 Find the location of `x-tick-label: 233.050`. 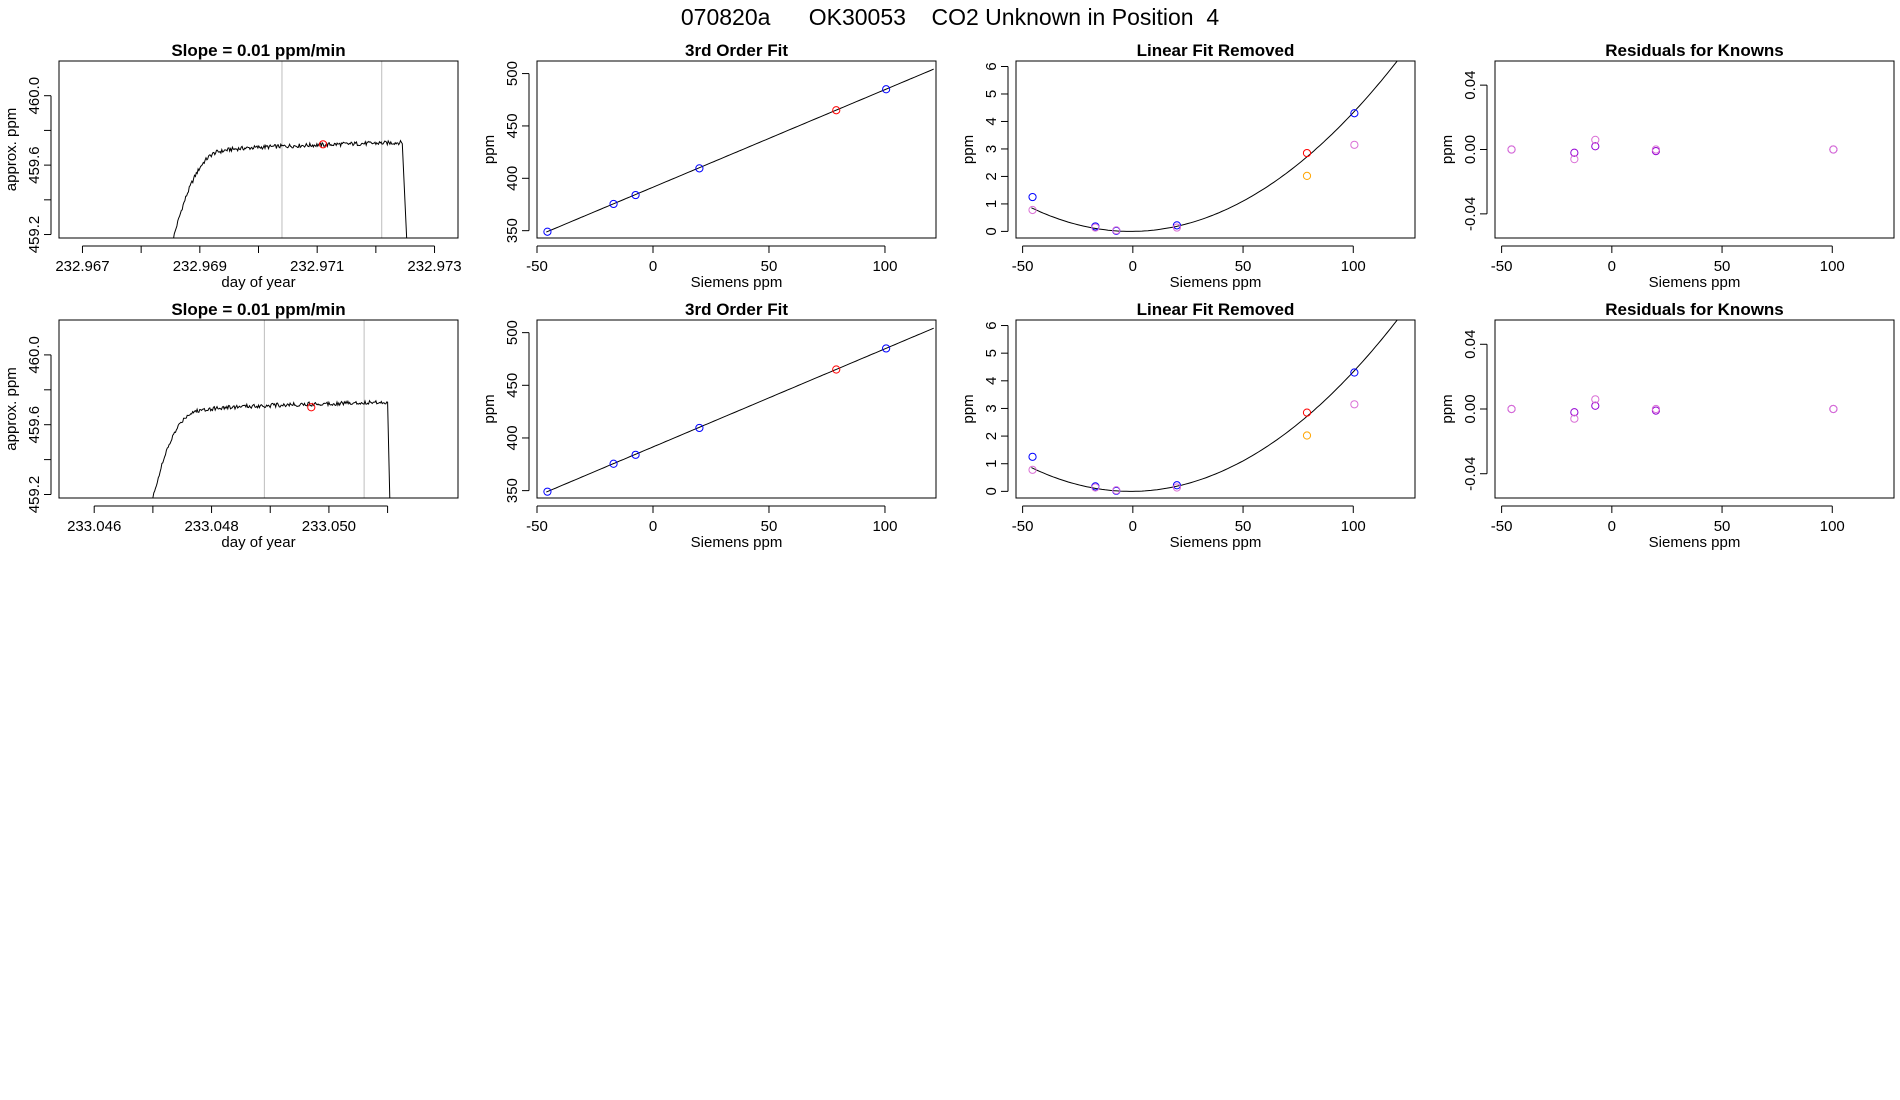

x-tick-label: 233.050 is located at coordinates (329, 526).